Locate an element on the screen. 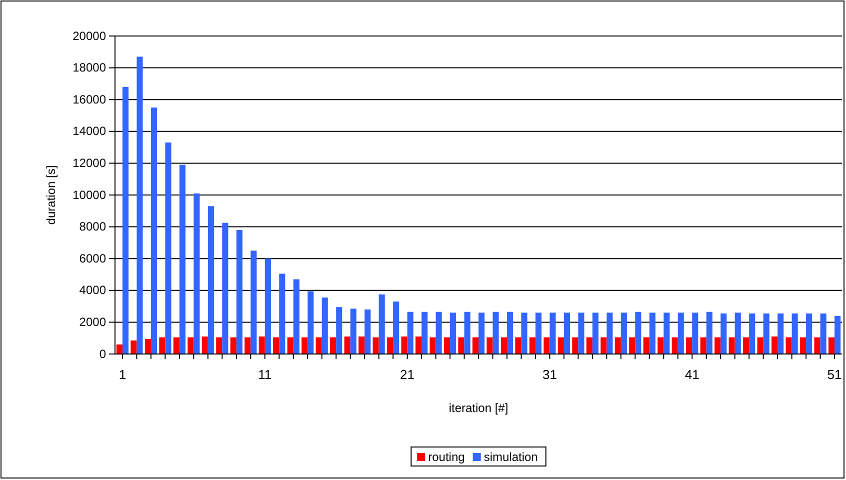  y-tick-label: 16000 is located at coordinates (89, 99).